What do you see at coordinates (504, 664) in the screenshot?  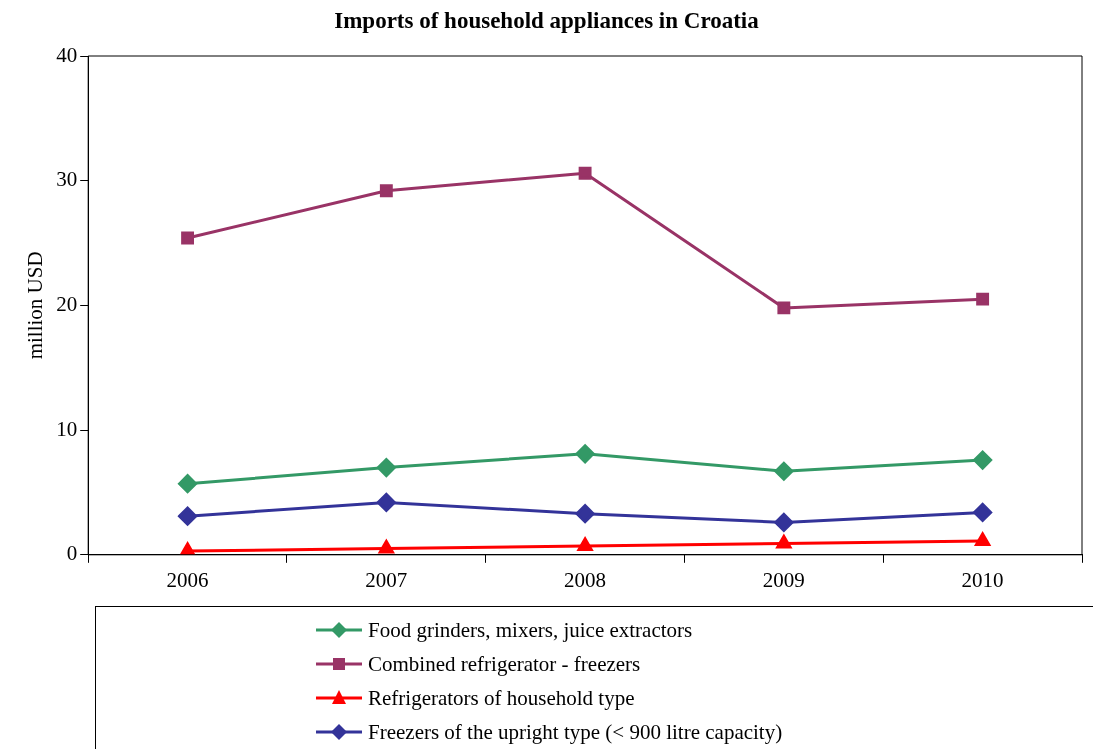 I see `legend-label: Combined refrigerator - freezers` at bounding box center [504, 664].